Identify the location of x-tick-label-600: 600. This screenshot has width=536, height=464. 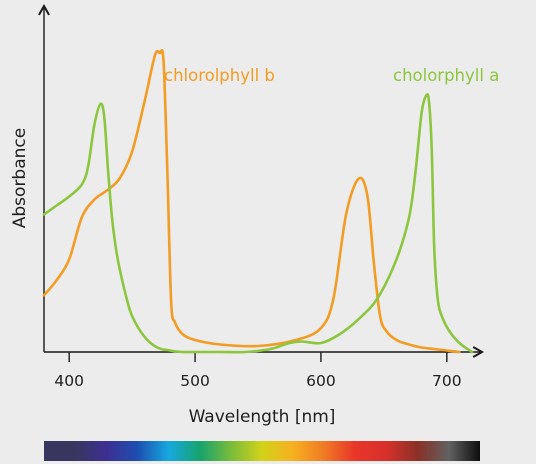
(321, 381).